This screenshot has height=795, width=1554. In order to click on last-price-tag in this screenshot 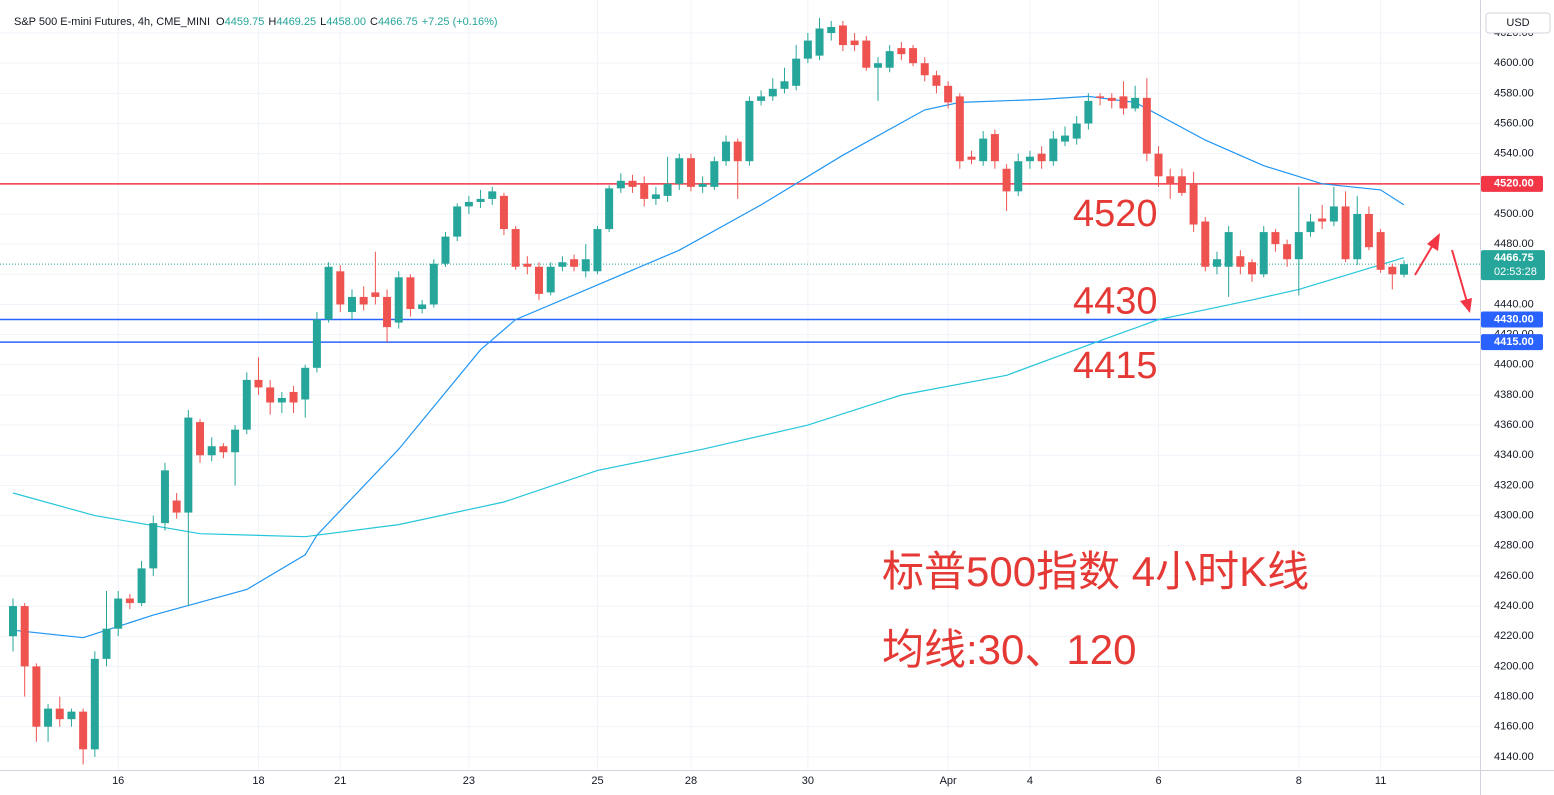, I will do `click(1513, 265)`.